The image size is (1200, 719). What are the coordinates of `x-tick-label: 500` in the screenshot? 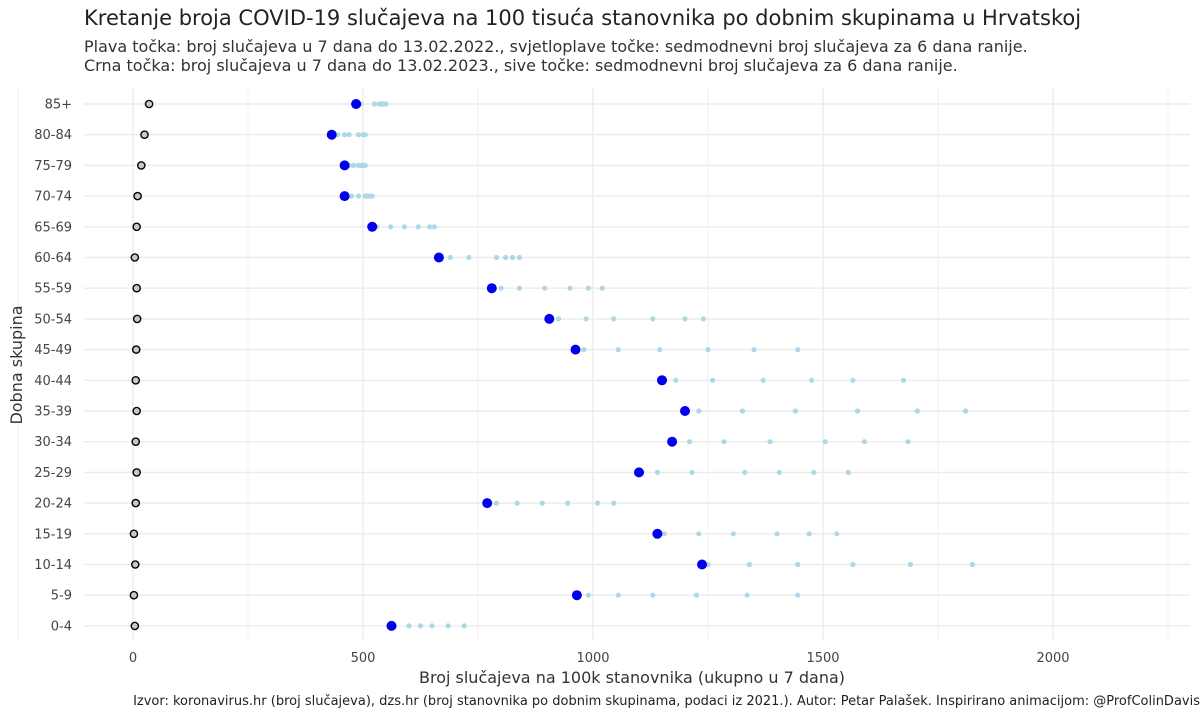 It's located at (363, 658).